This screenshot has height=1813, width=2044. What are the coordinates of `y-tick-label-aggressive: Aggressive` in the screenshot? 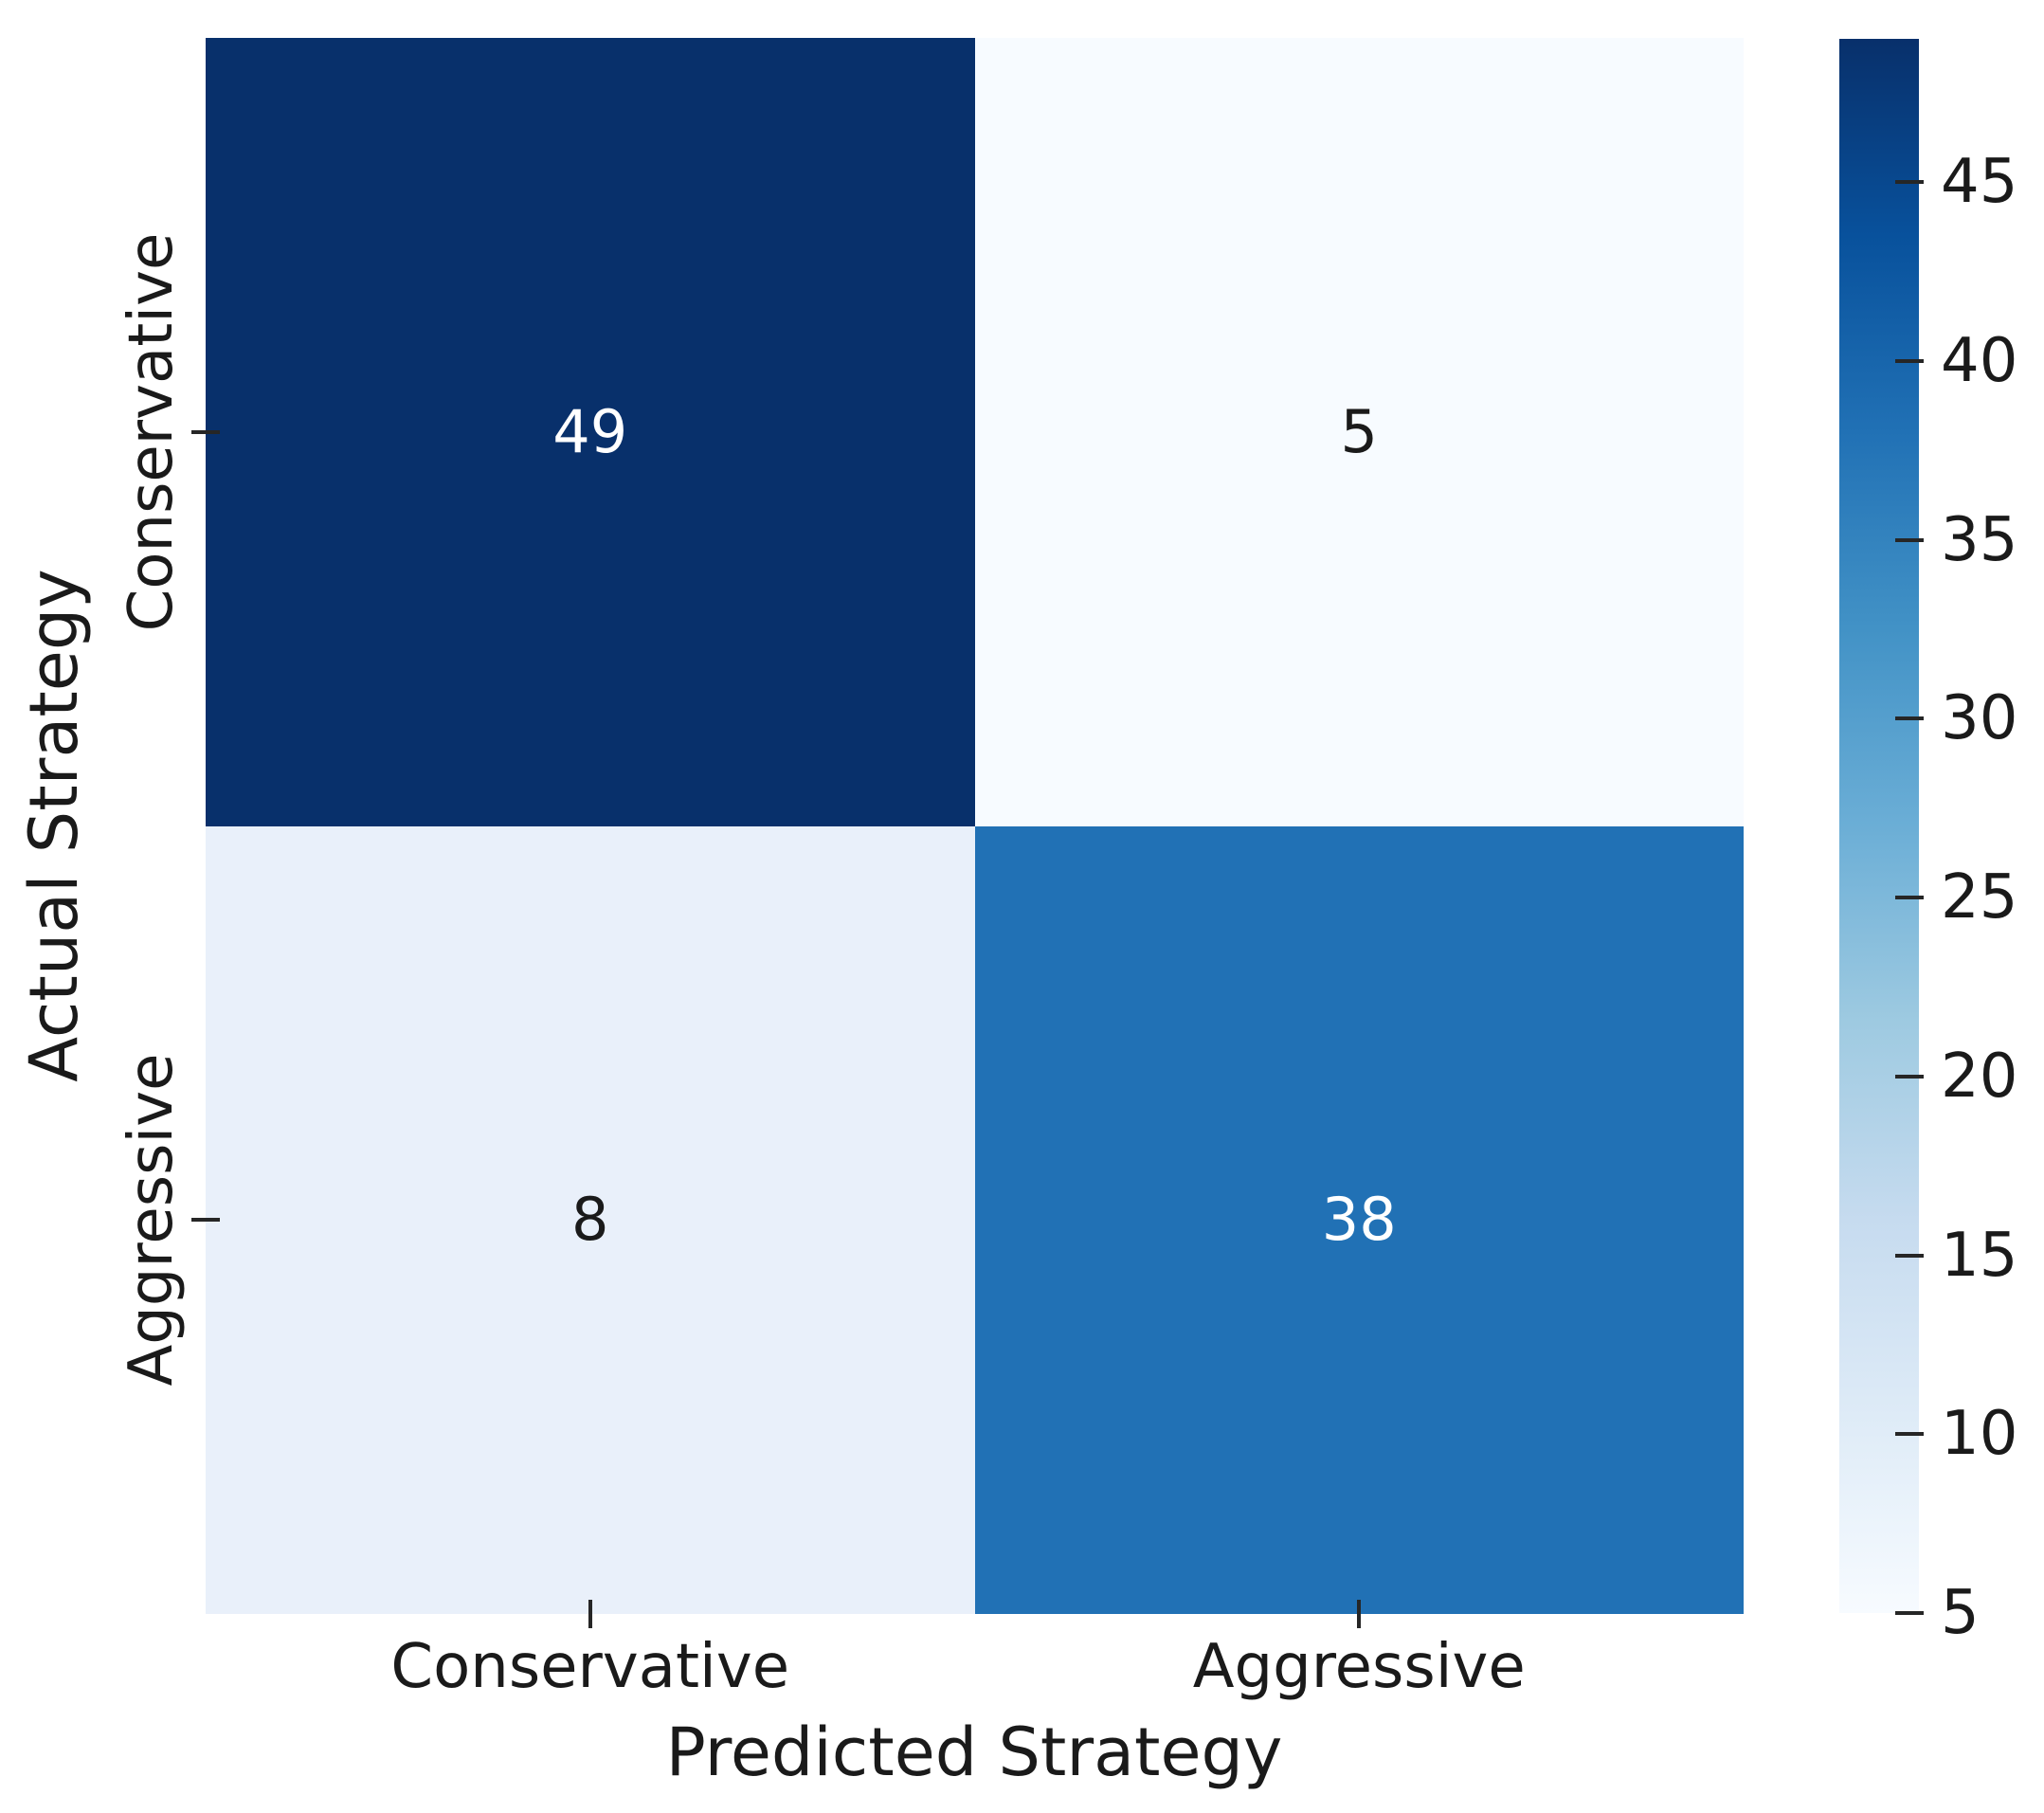 It's located at (152, 1220).